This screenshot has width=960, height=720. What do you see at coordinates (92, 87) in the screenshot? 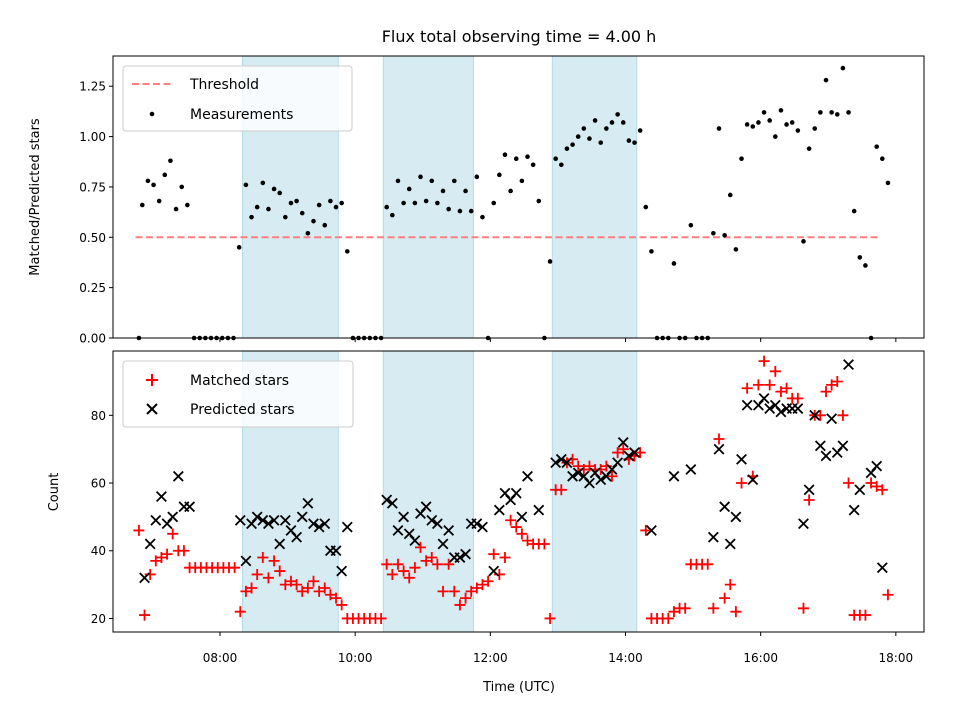
I see `top-y-tick-label: 1.25` at bounding box center [92, 87].